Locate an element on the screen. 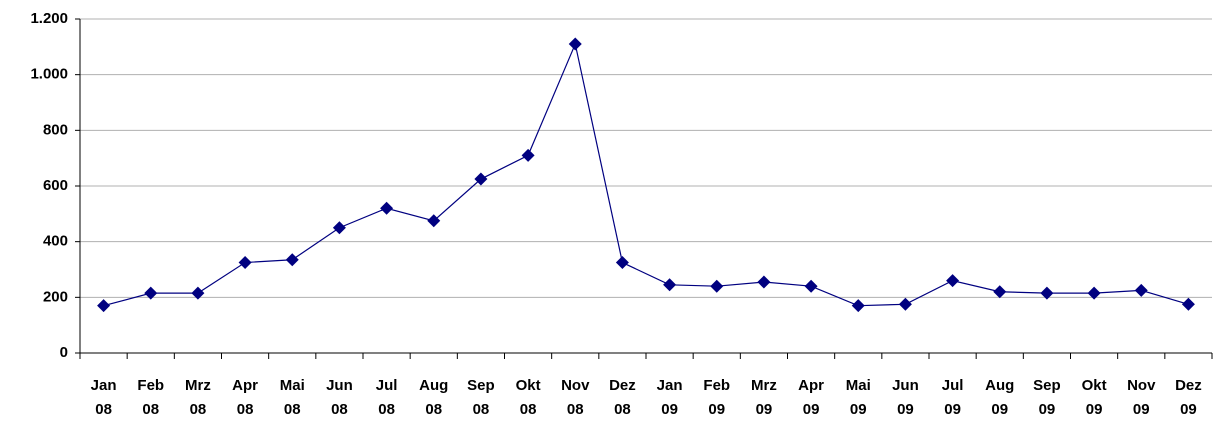  y-tick-label: 400 is located at coordinates (55, 241).